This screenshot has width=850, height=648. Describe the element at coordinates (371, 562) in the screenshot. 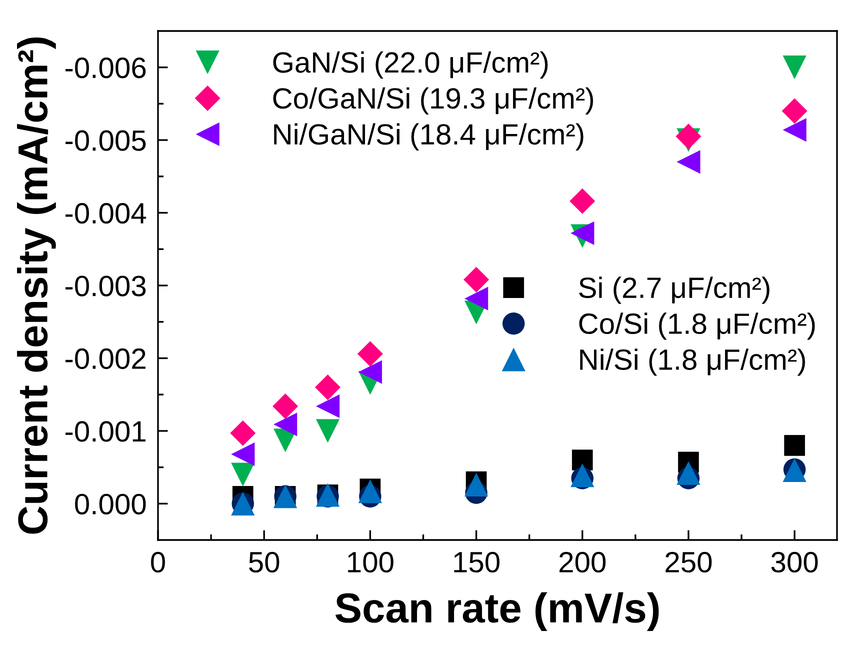

I see `x-tick-label: 100` at that location.